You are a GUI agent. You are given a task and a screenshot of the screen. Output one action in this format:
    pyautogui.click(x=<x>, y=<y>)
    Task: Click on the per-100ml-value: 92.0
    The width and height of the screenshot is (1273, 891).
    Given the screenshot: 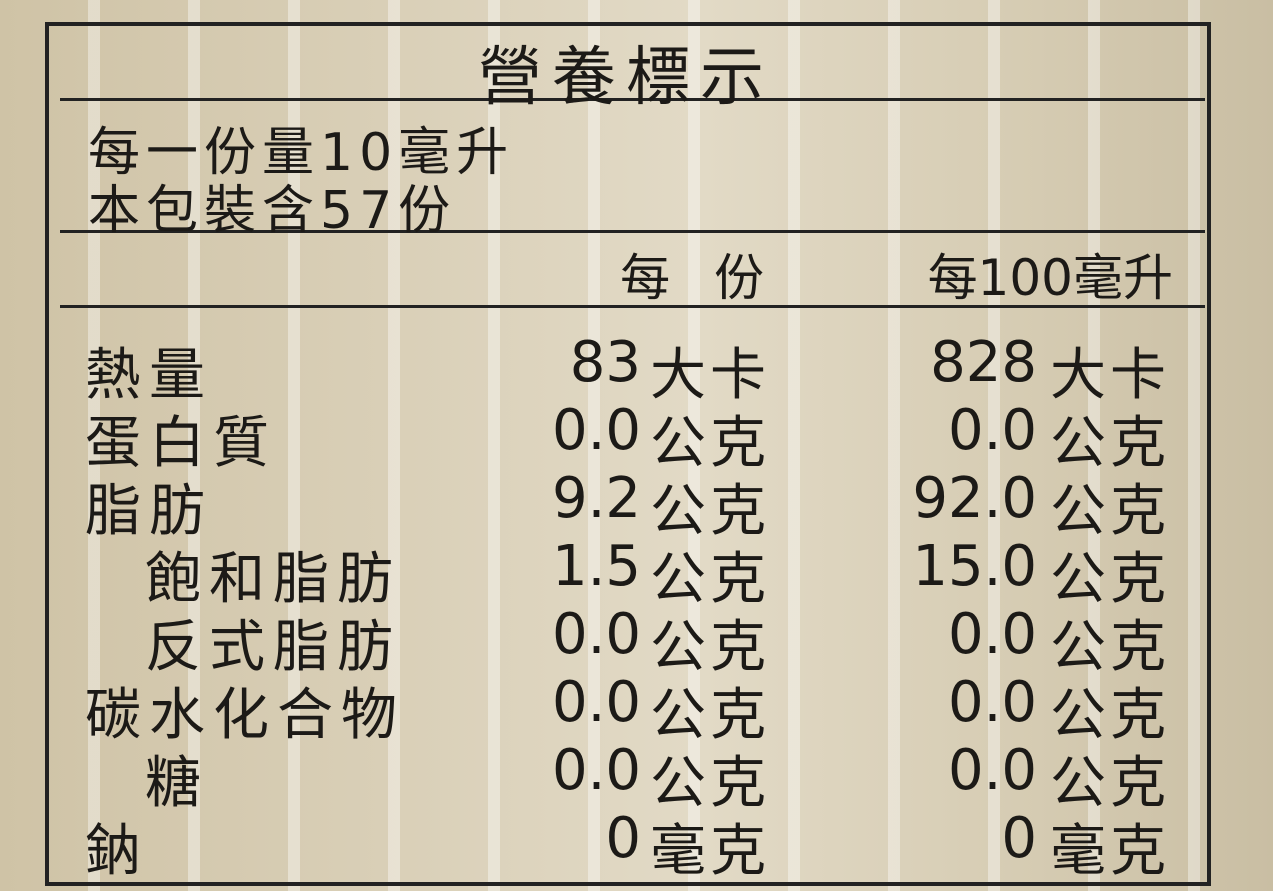 What is the action you would take?
    pyautogui.click(x=974, y=498)
    